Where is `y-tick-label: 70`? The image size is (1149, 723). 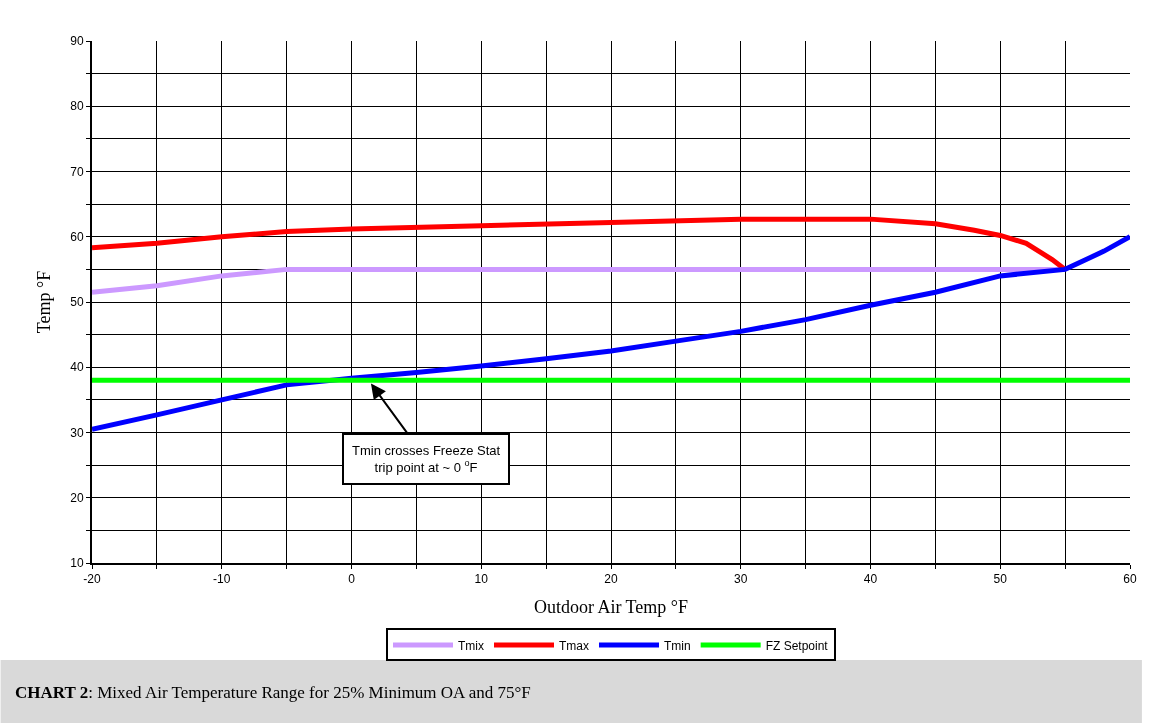
y-tick-label: 70 is located at coordinates (77, 171).